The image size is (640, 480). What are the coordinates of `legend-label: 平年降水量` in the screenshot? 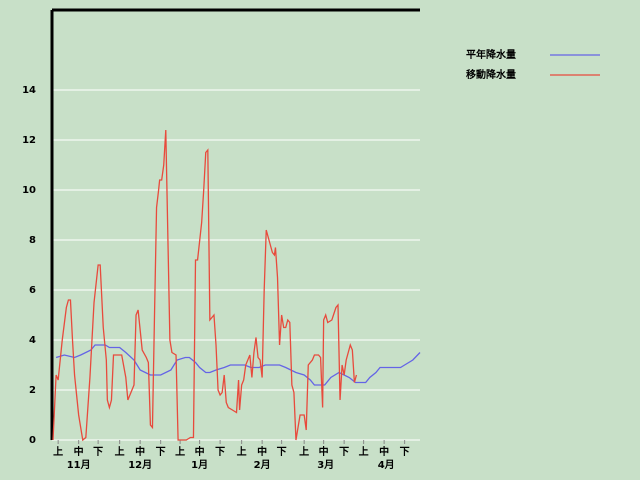 It's located at (491, 54).